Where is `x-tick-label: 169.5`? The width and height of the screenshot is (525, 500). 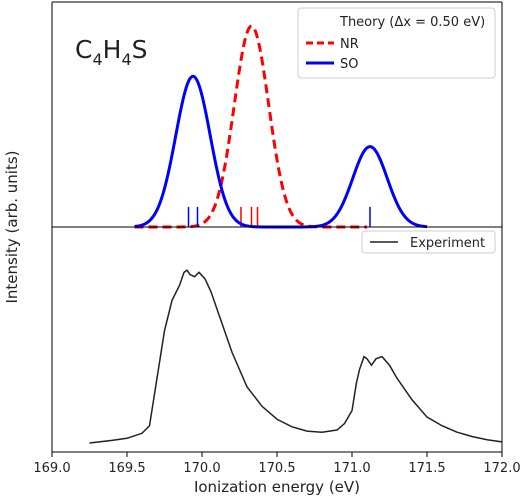 x-tick-label: 169.5 is located at coordinates (126, 468).